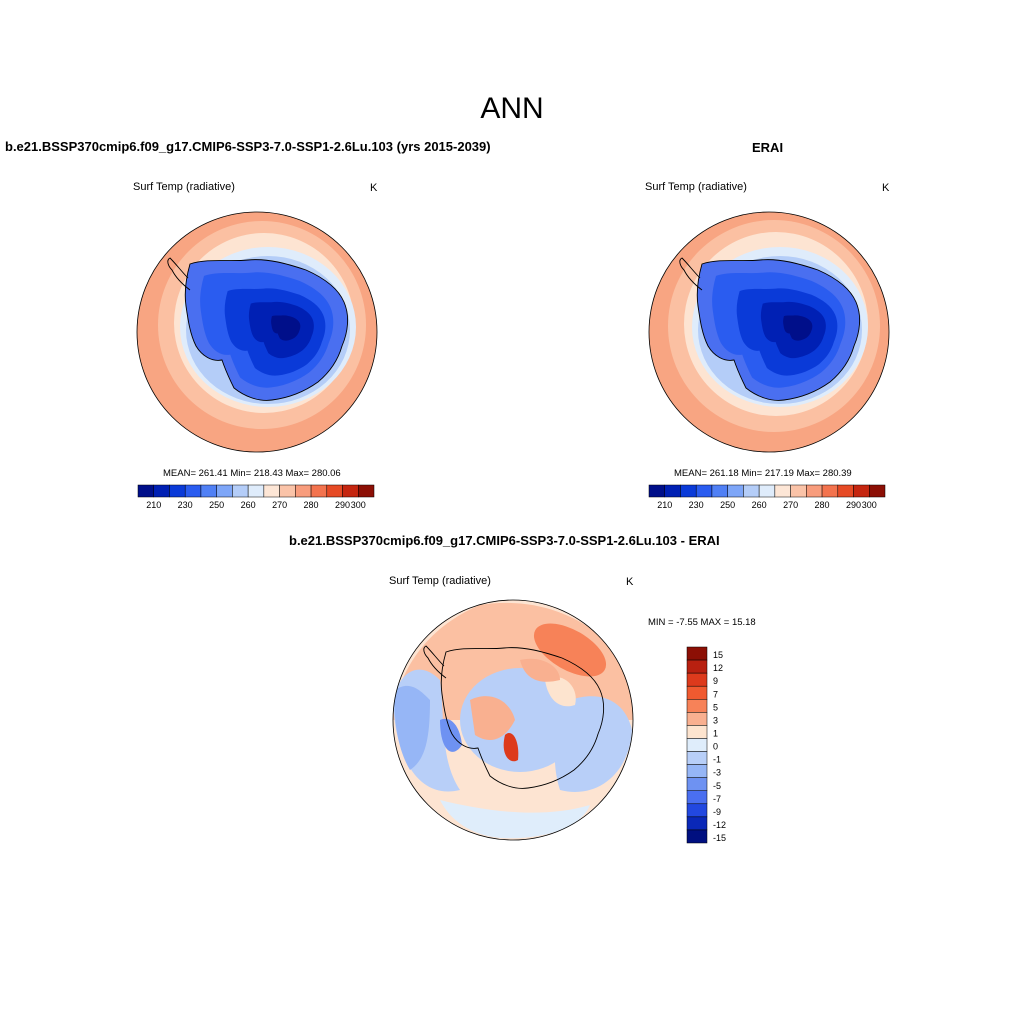 Image resolution: width=1024 pixels, height=1024 pixels. I want to click on panel2-stats: MEAN= 261.18 Min= 217.19 Max= 280.39, so click(763, 473).